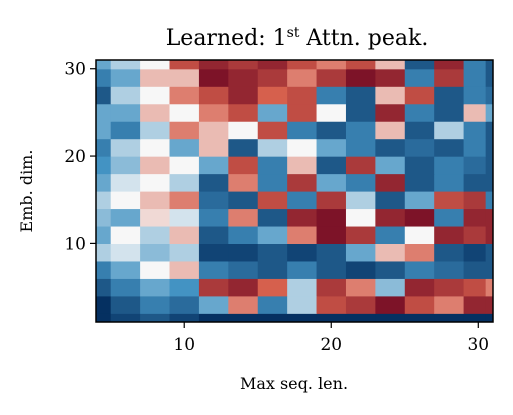 This screenshot has width=513, height=415. Describe the element at coordinates (297, 38) in the screenshot. I see `chart-title: Learned: 1st Attn. peak.` at that location.